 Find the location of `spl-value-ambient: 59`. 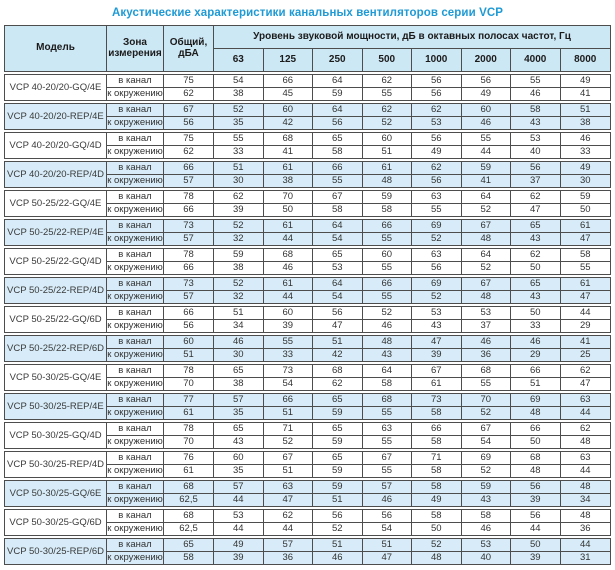

spl-value-ambient: 59 is located at coordinates (338, 94).